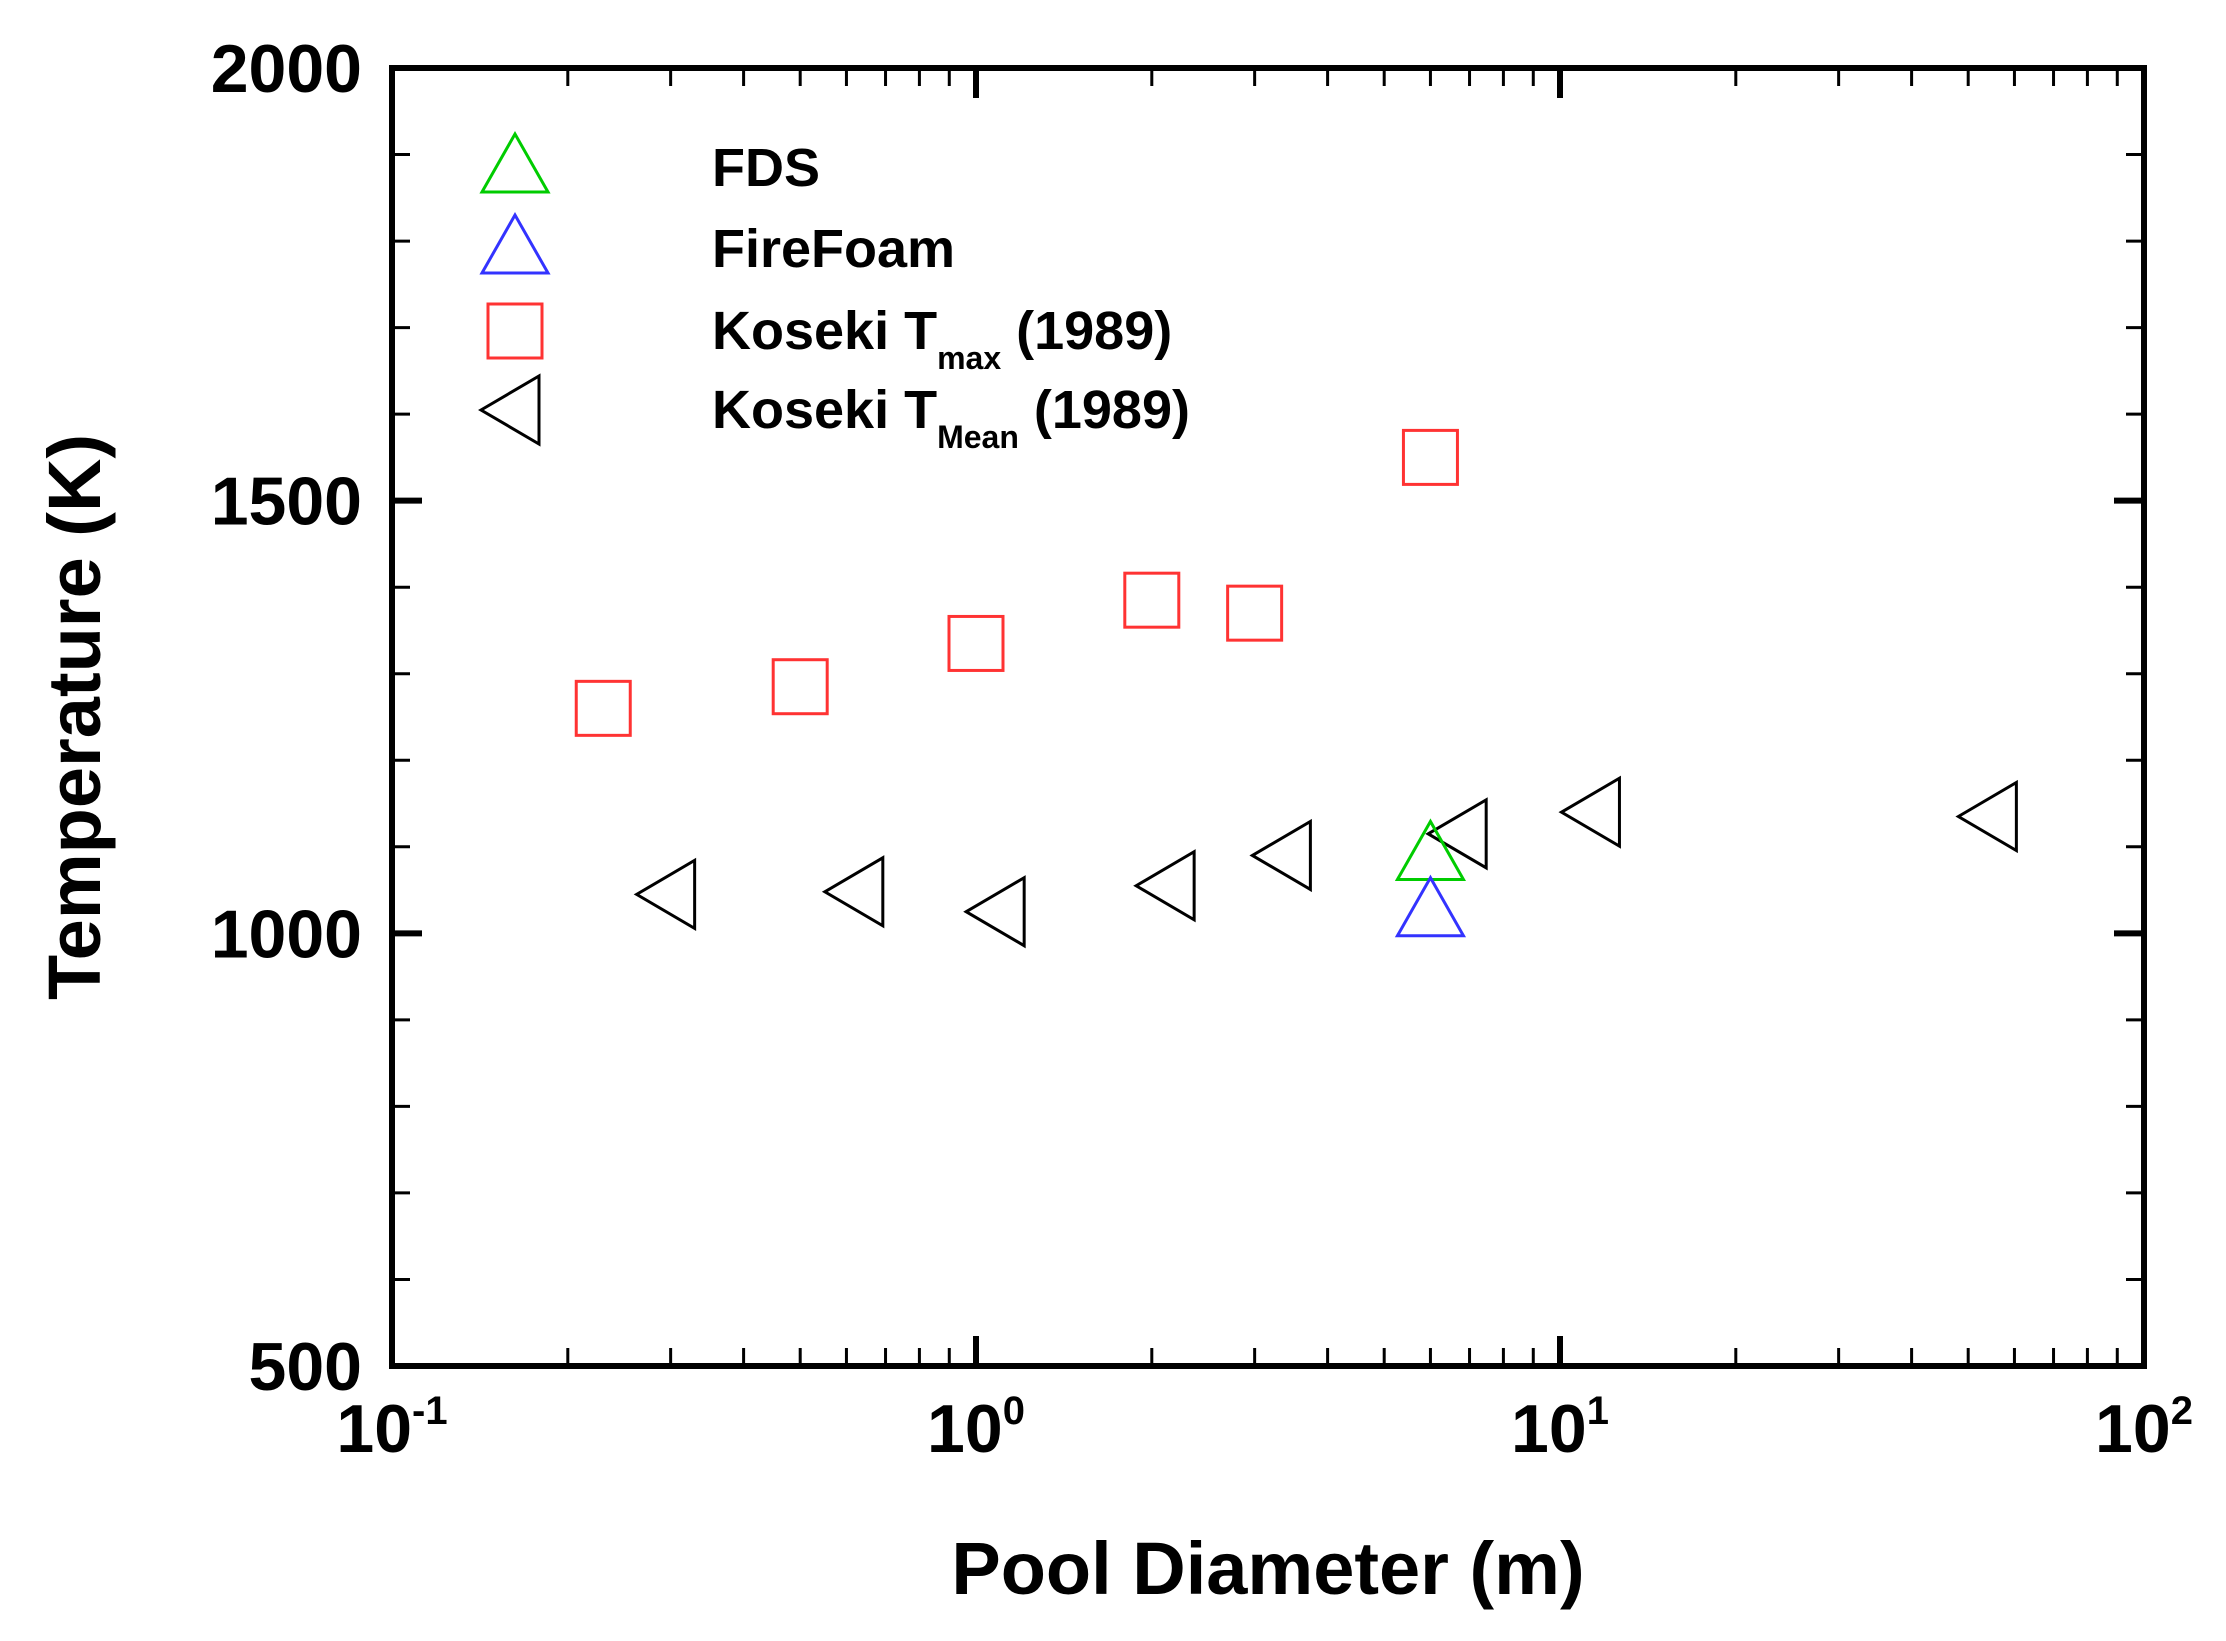 This screenshot has width=2226, height=1641. Describe the element at coordinates (1560, 1428) in the screenshot. I see `x-tick-label: 10¹` at that location.